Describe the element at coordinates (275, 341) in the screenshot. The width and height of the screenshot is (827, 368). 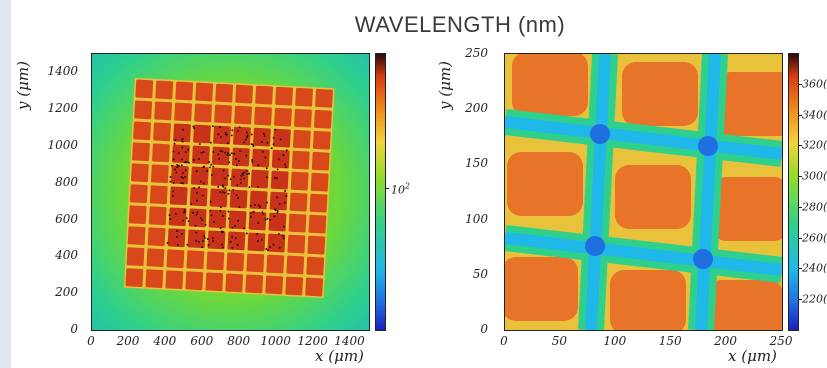
I see `left-x-tick-label: 1000` at that location.